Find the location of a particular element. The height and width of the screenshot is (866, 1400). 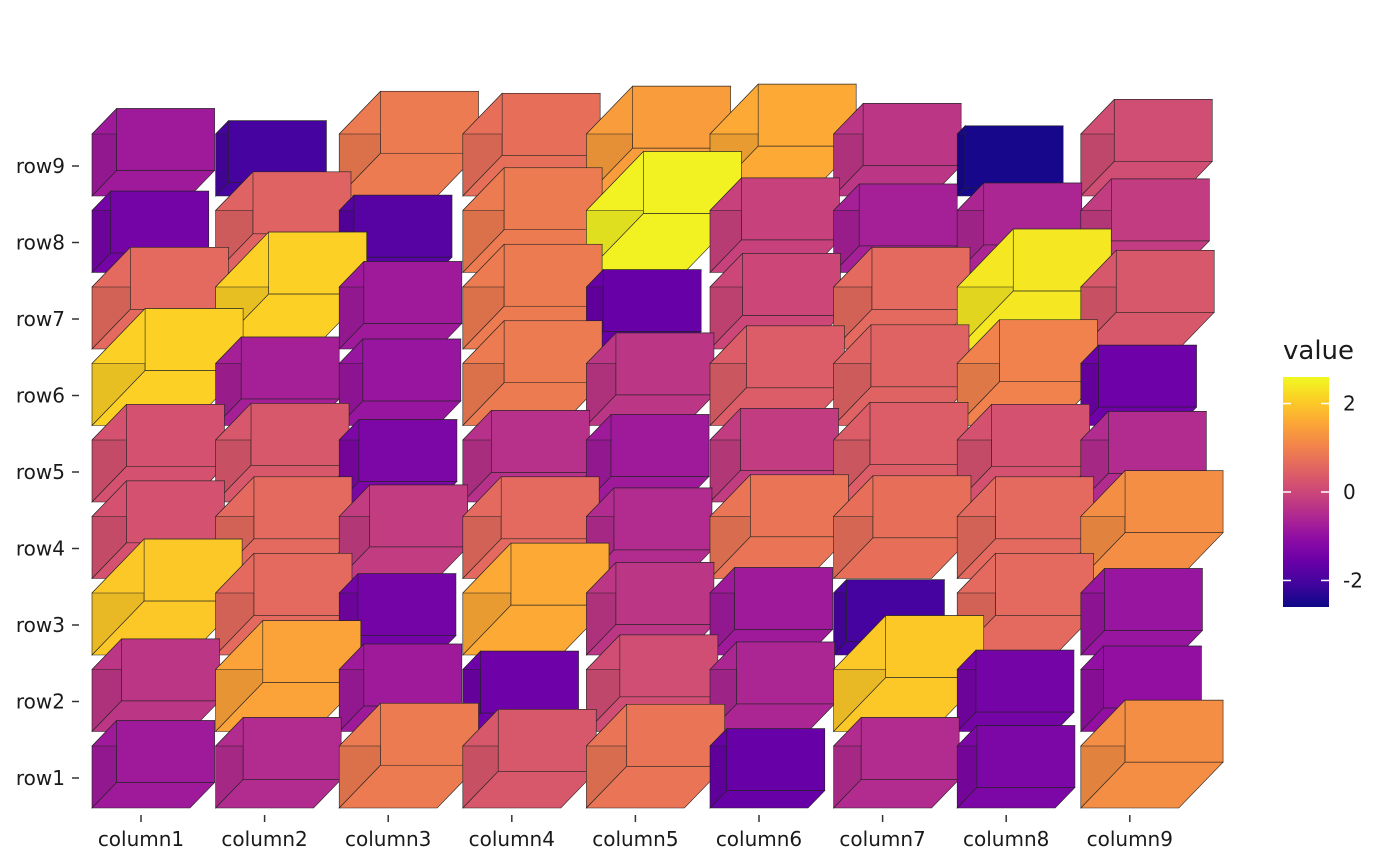

y-tick-label: row7 is located at coordinates (40, 319).